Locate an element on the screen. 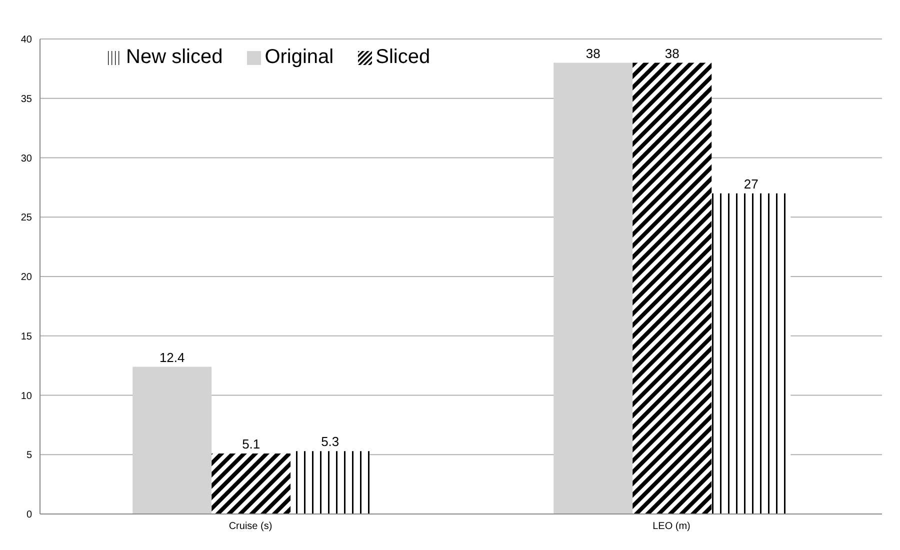 The width and height of the screenshot is (900, 550). y-tick-label: 15 is located at coordinates (26, 336).